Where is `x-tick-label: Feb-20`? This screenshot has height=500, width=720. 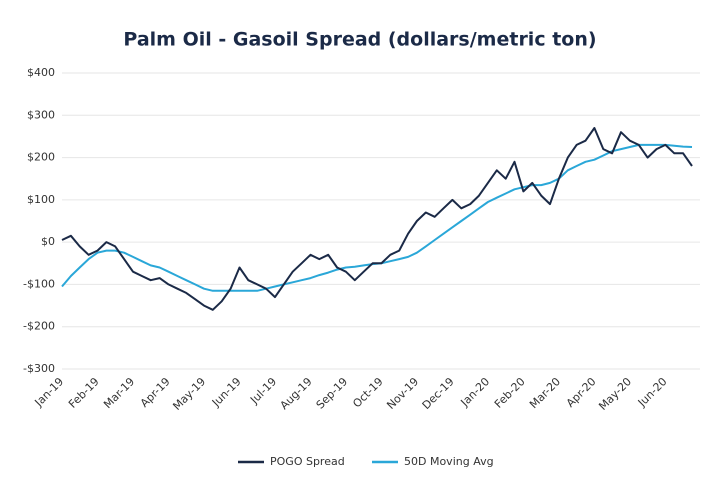
x-tick-label: Feb-20 is located at coordinates (510, 393).